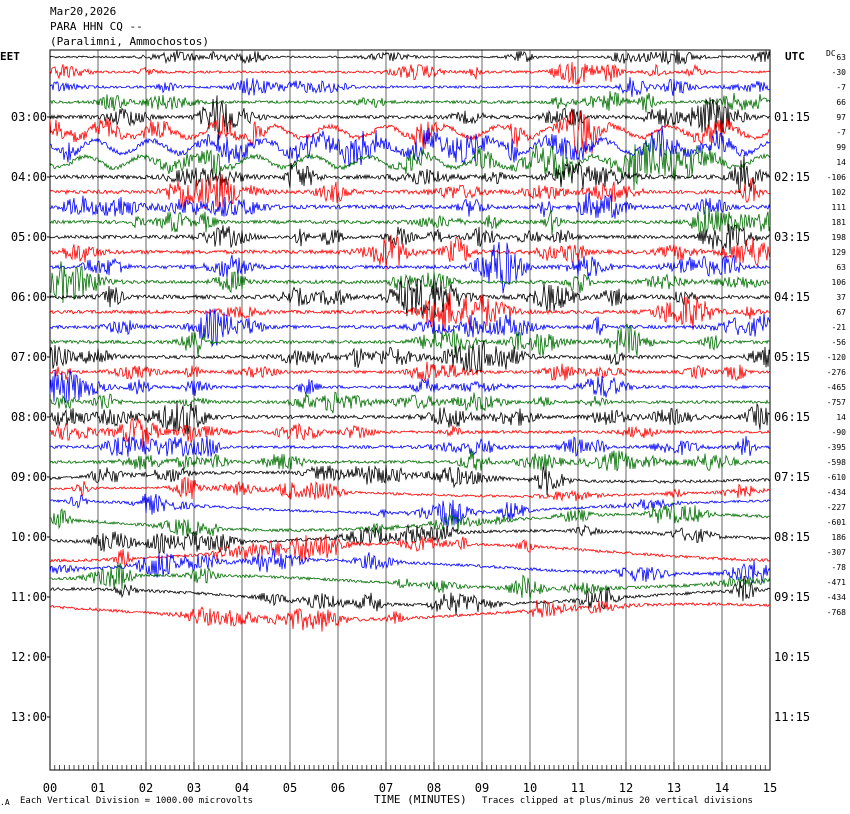 This screenshot has width=850, height=814. I want to click on corner-mark: .A, so click(5, 802).